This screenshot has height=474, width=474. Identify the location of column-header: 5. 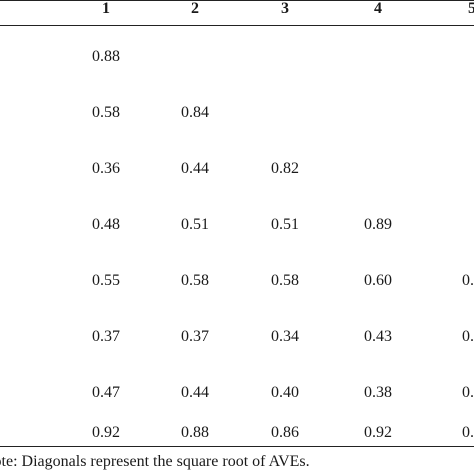
(471, 8).